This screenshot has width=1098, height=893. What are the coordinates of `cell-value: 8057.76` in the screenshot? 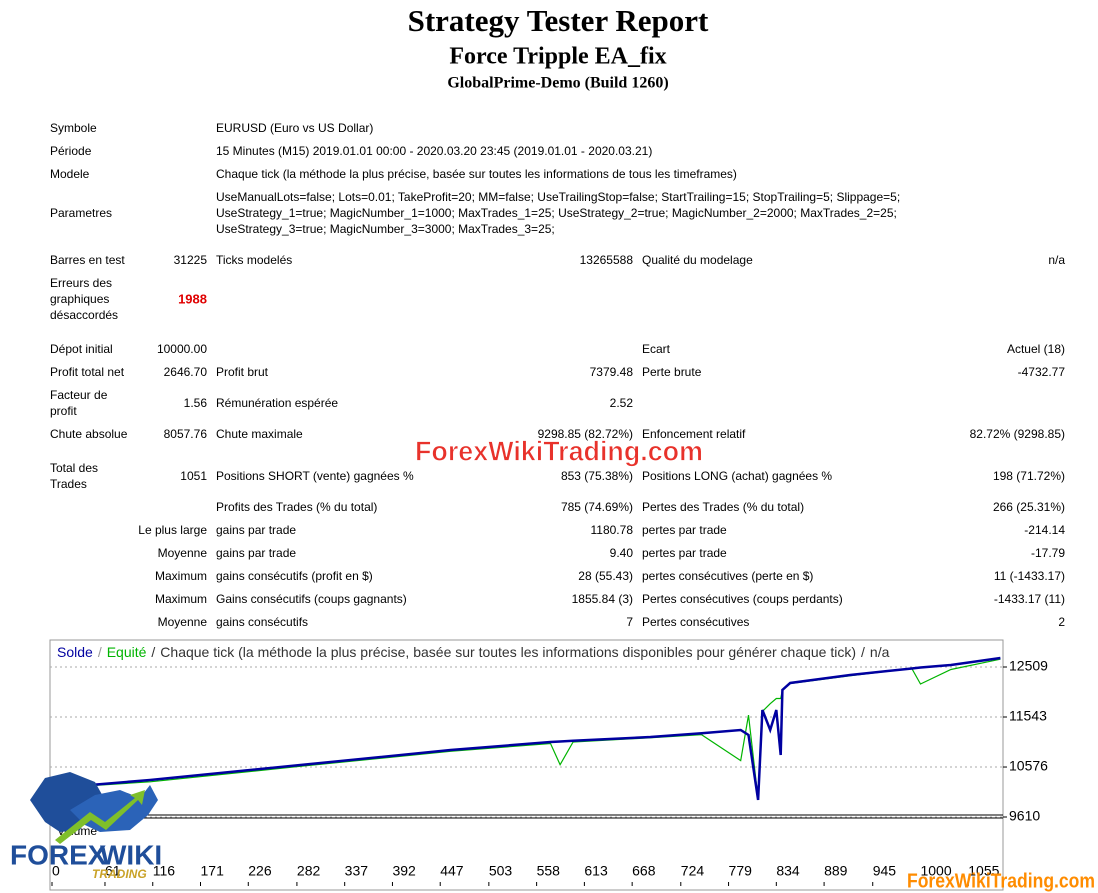 It's located at (186, 434).